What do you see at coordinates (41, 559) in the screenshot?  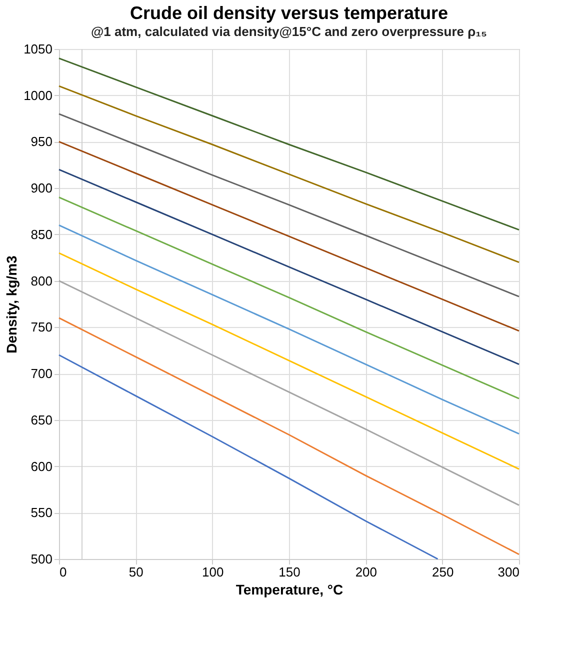 I see `y-tick-label: 500` at bounding box center [41, 559].